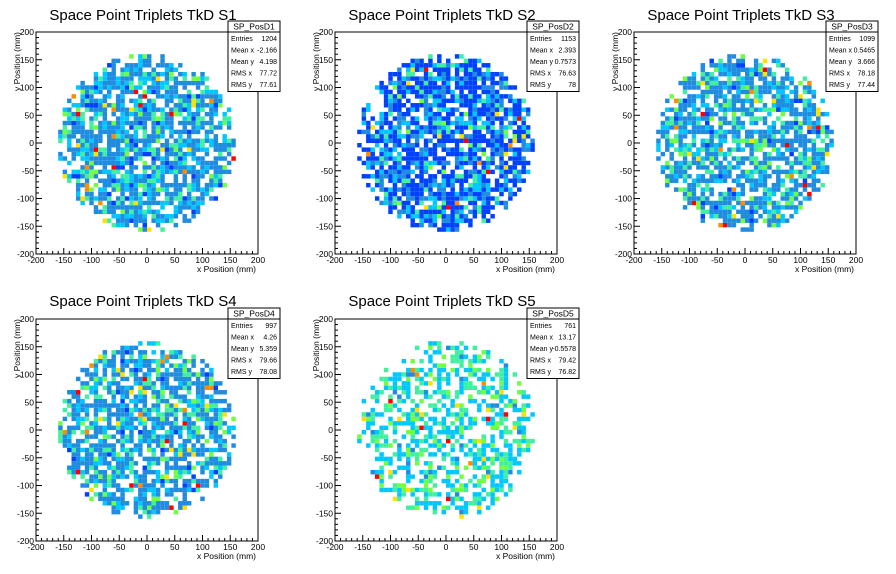  What do you see at coordinates (541, 74) in the screenshot?
I see `stats-label: RMS x` at bounding box center [541, 74].